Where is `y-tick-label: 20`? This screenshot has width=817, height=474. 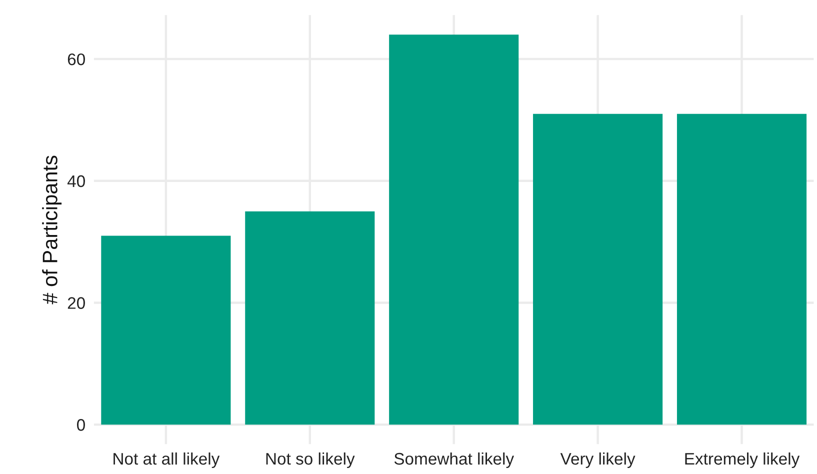
y-tick-label: 20 is located at coordinates (76, 303).